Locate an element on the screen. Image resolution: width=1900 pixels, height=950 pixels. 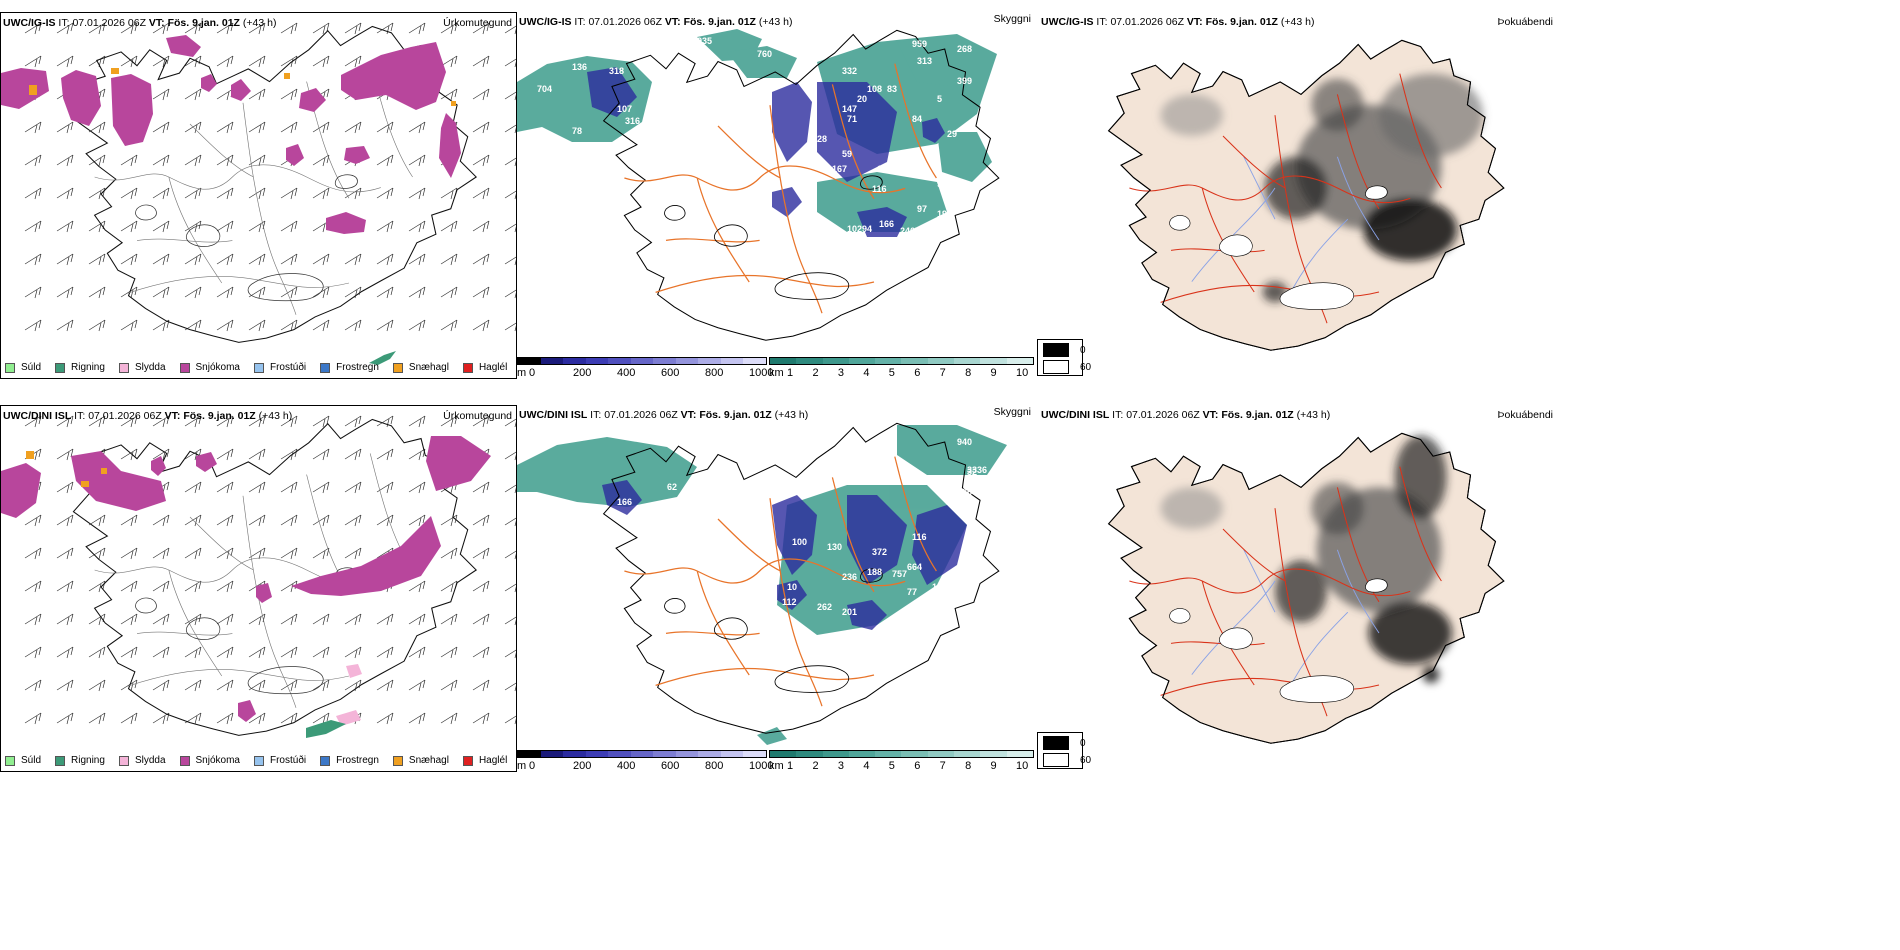
value-label: 57 is located at coordinates (672, 99).